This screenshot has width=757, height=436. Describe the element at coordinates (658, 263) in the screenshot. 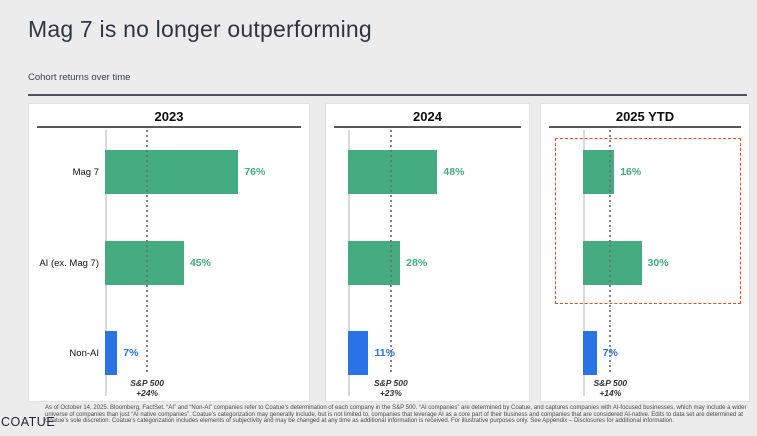

I see `bar-value-label: 30%` at that location.